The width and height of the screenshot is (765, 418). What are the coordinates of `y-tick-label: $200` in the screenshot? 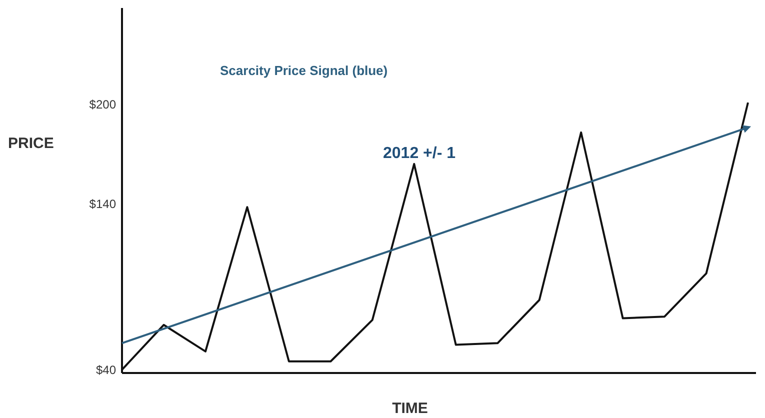 It's located at (102, 104).